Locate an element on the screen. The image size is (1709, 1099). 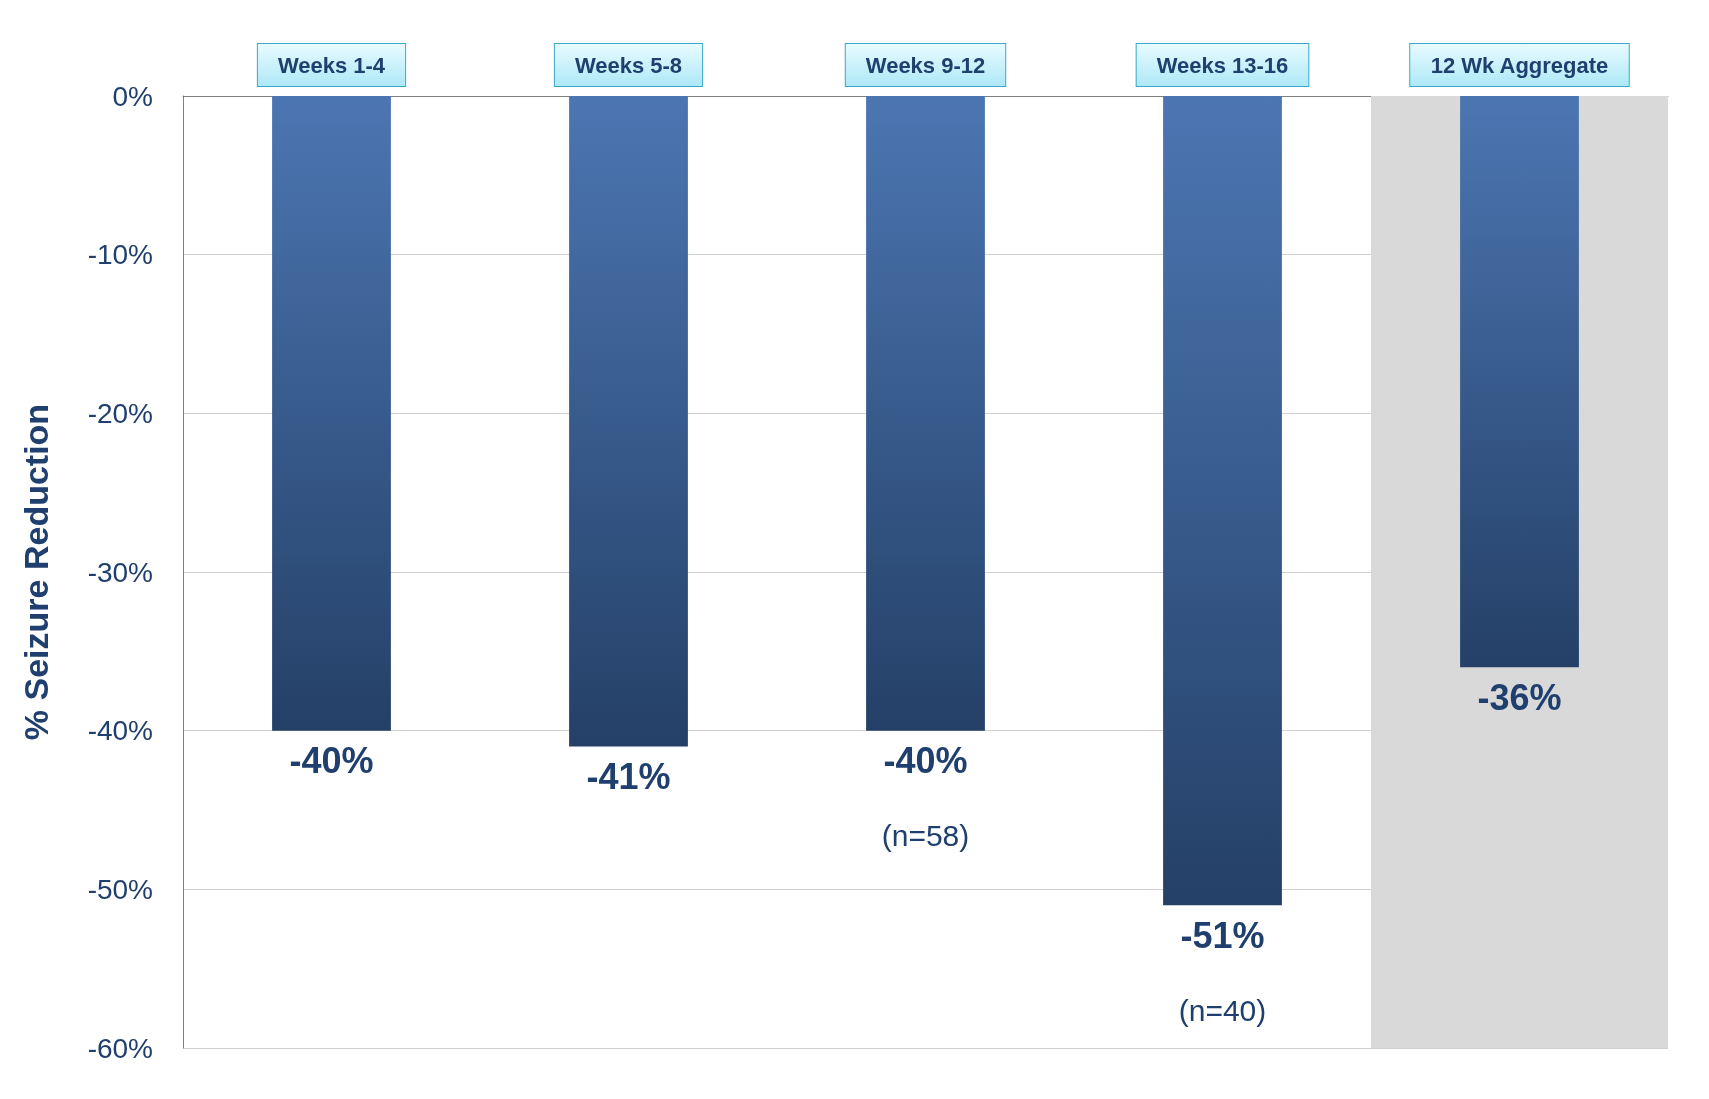
data-label: -41% is located at coordinates (628, 777).